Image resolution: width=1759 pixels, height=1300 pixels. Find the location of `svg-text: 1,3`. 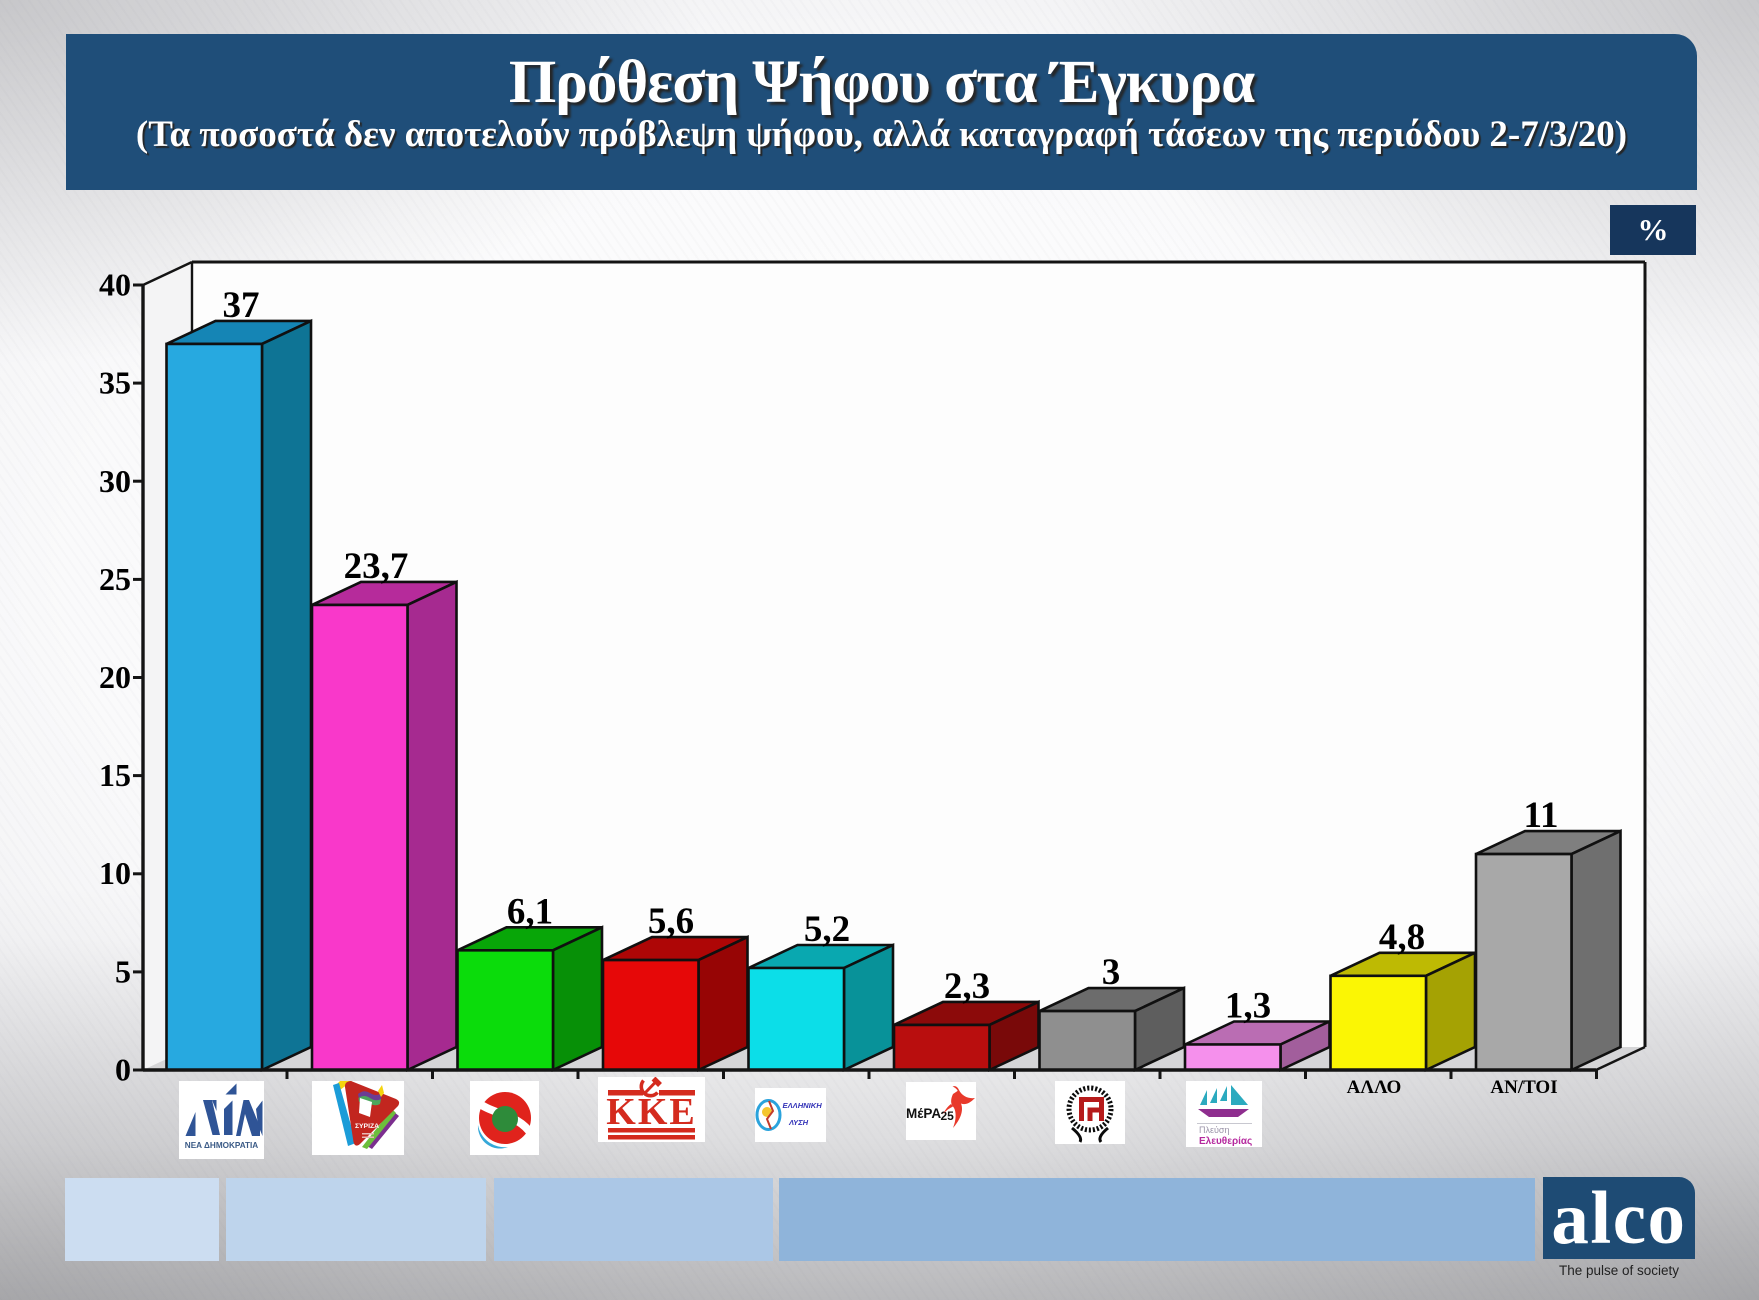

svg-text: 1,3 is located at coordinates (1248, 1006).